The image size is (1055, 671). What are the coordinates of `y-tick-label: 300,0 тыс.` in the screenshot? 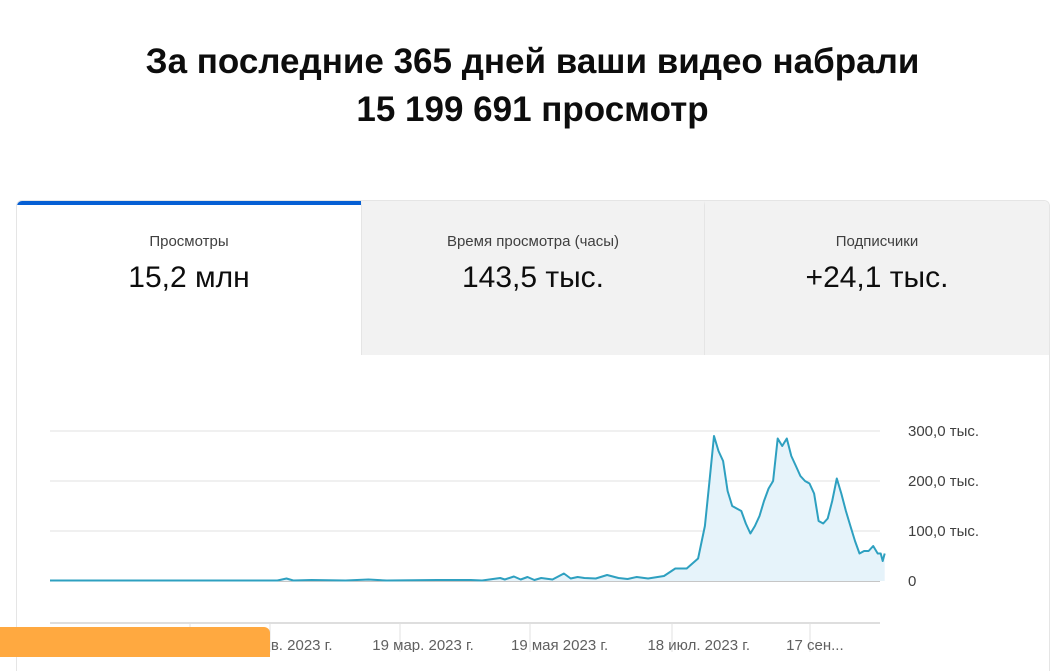 It's located at (943, 431).